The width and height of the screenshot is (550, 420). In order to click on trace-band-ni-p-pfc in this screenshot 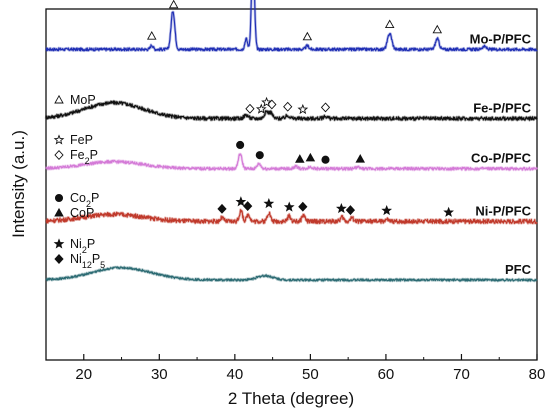, I will do `click(292, 216)`.